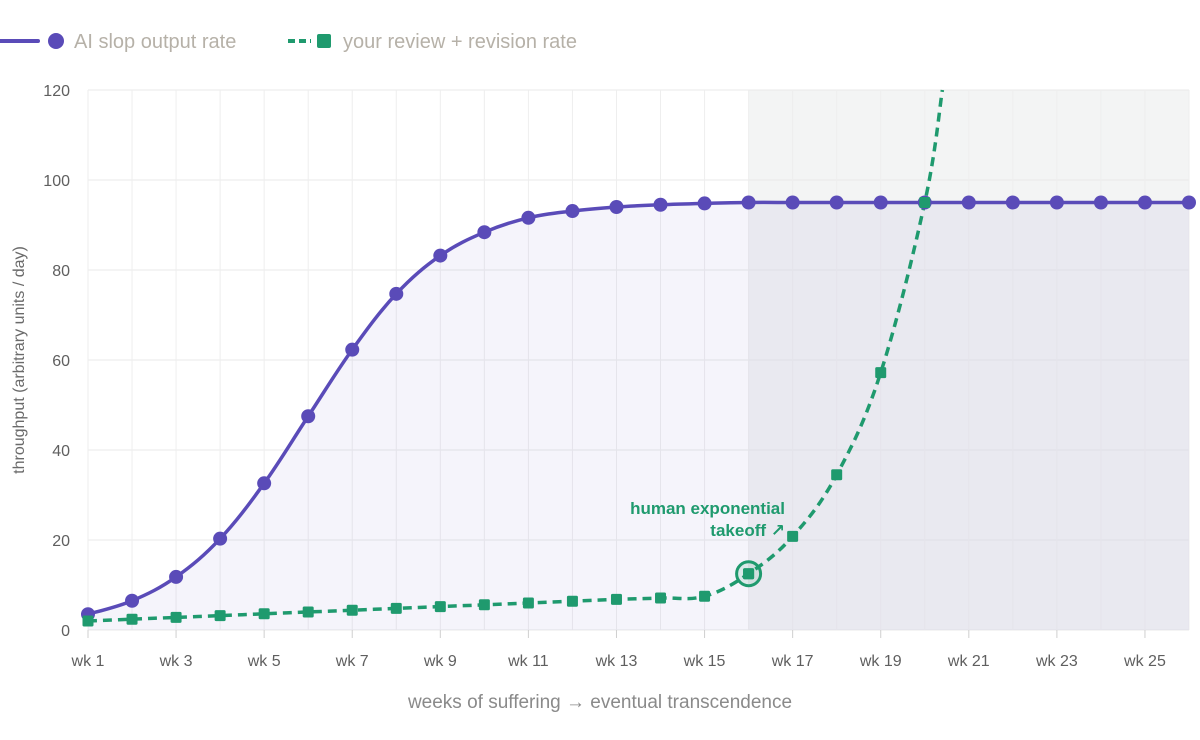 The width and height of the screenshot is (1200, 740). I want to click on y-tick-label: 80, so click(61, 271).